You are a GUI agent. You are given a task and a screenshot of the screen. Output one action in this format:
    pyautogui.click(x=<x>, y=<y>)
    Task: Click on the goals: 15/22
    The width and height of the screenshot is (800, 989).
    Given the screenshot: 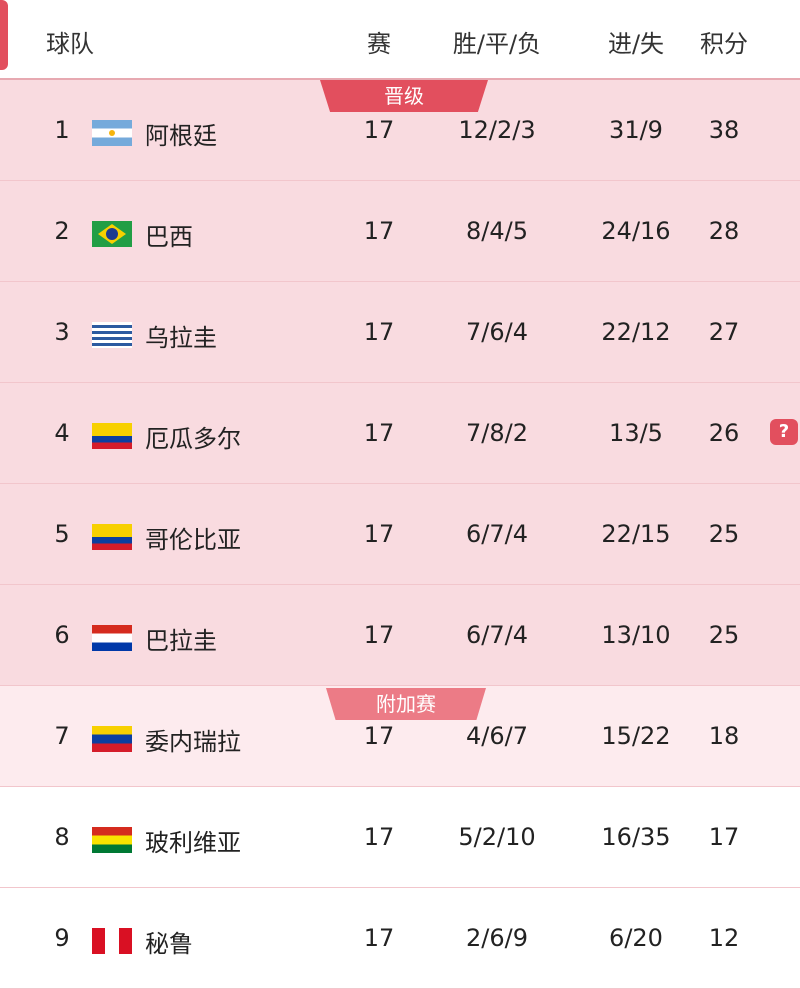 What is the action you would take?
    pyautogui.click(x=636, y=736)
    